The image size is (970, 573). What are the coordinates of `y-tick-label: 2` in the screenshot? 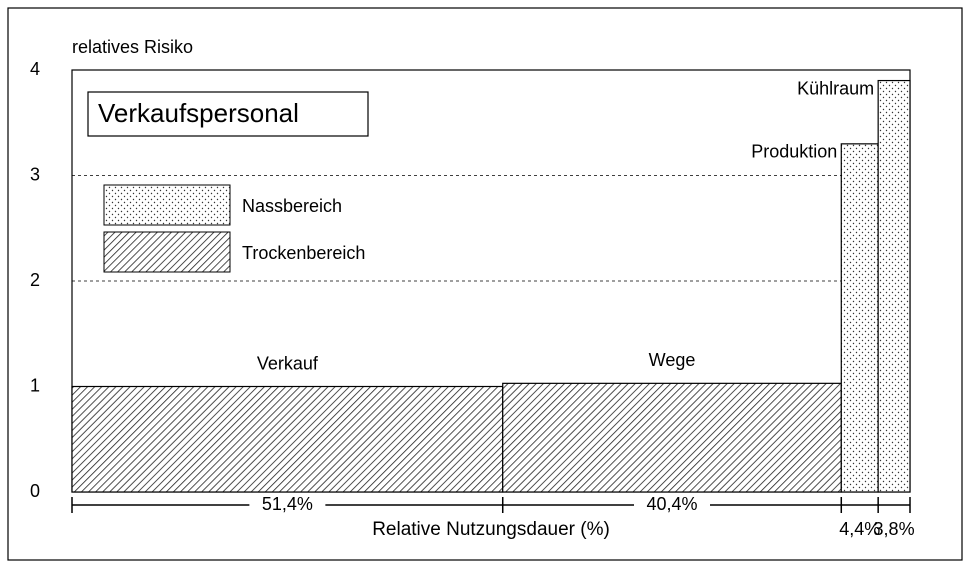 It's located at (35, 280).